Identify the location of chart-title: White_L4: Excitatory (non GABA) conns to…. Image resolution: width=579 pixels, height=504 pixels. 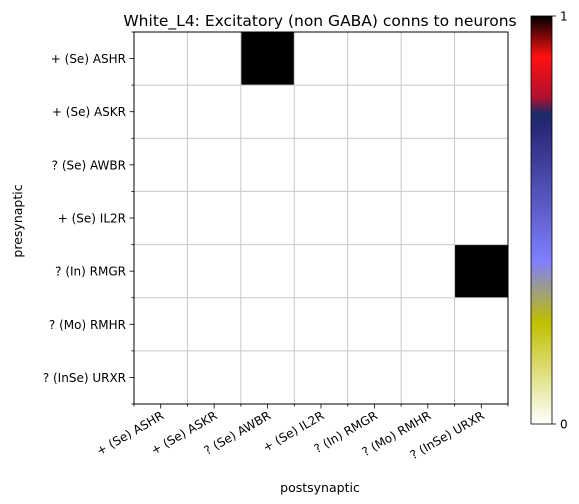
(319, 21).